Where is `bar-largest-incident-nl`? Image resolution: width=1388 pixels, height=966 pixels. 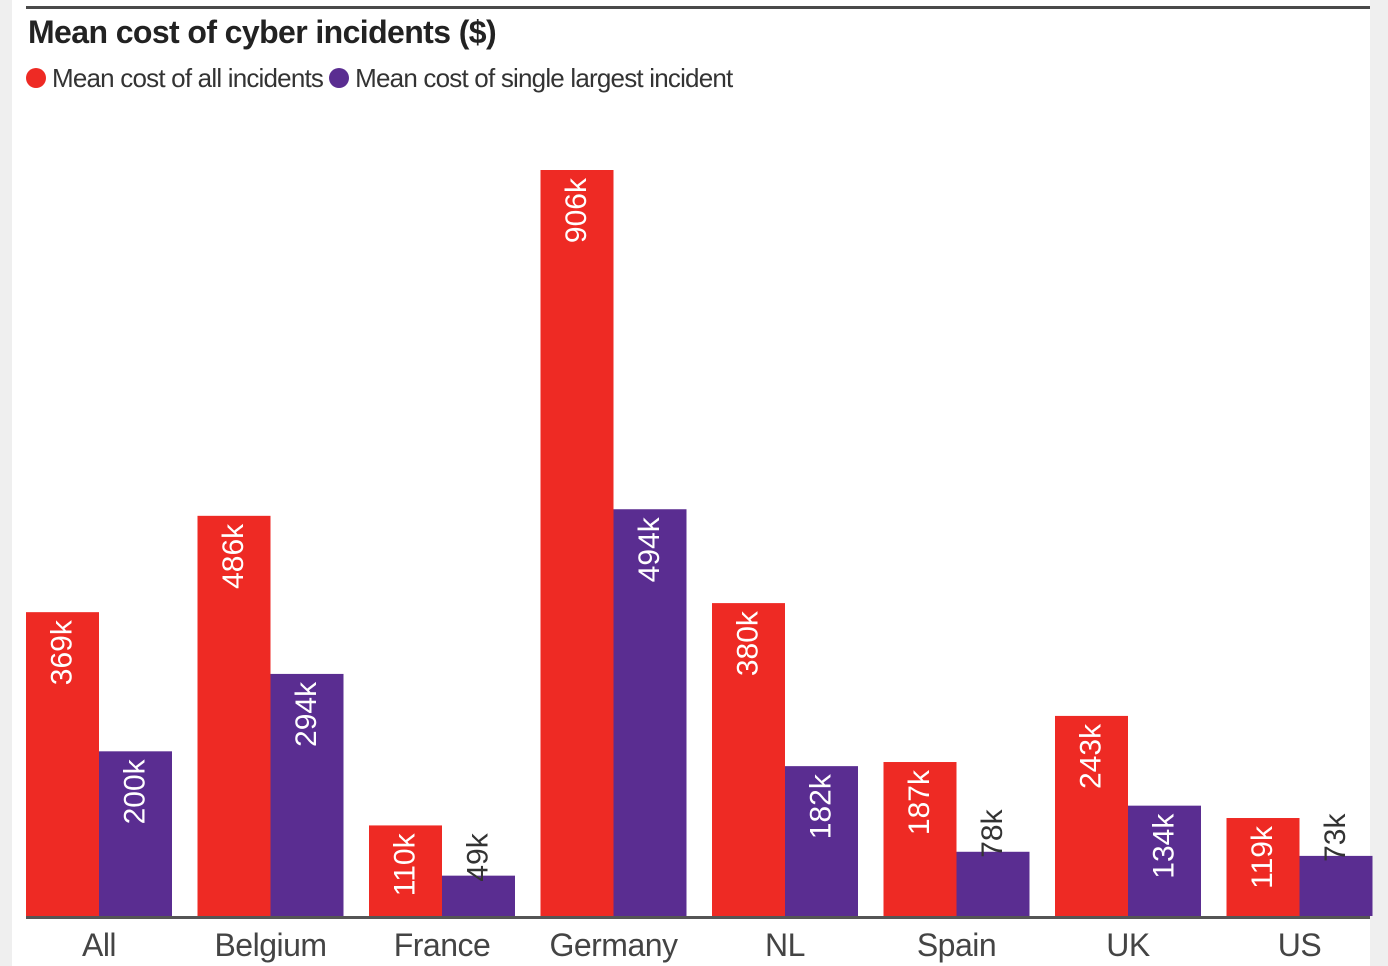
bar-largest-incident-nl is located at coordinates (821, 841).